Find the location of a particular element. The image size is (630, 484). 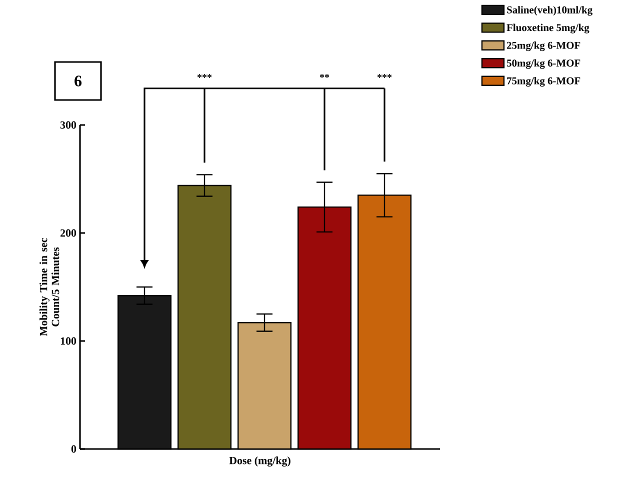

legend-label: 25mg/kg 6-MOF is located at coordinates (543, 47).